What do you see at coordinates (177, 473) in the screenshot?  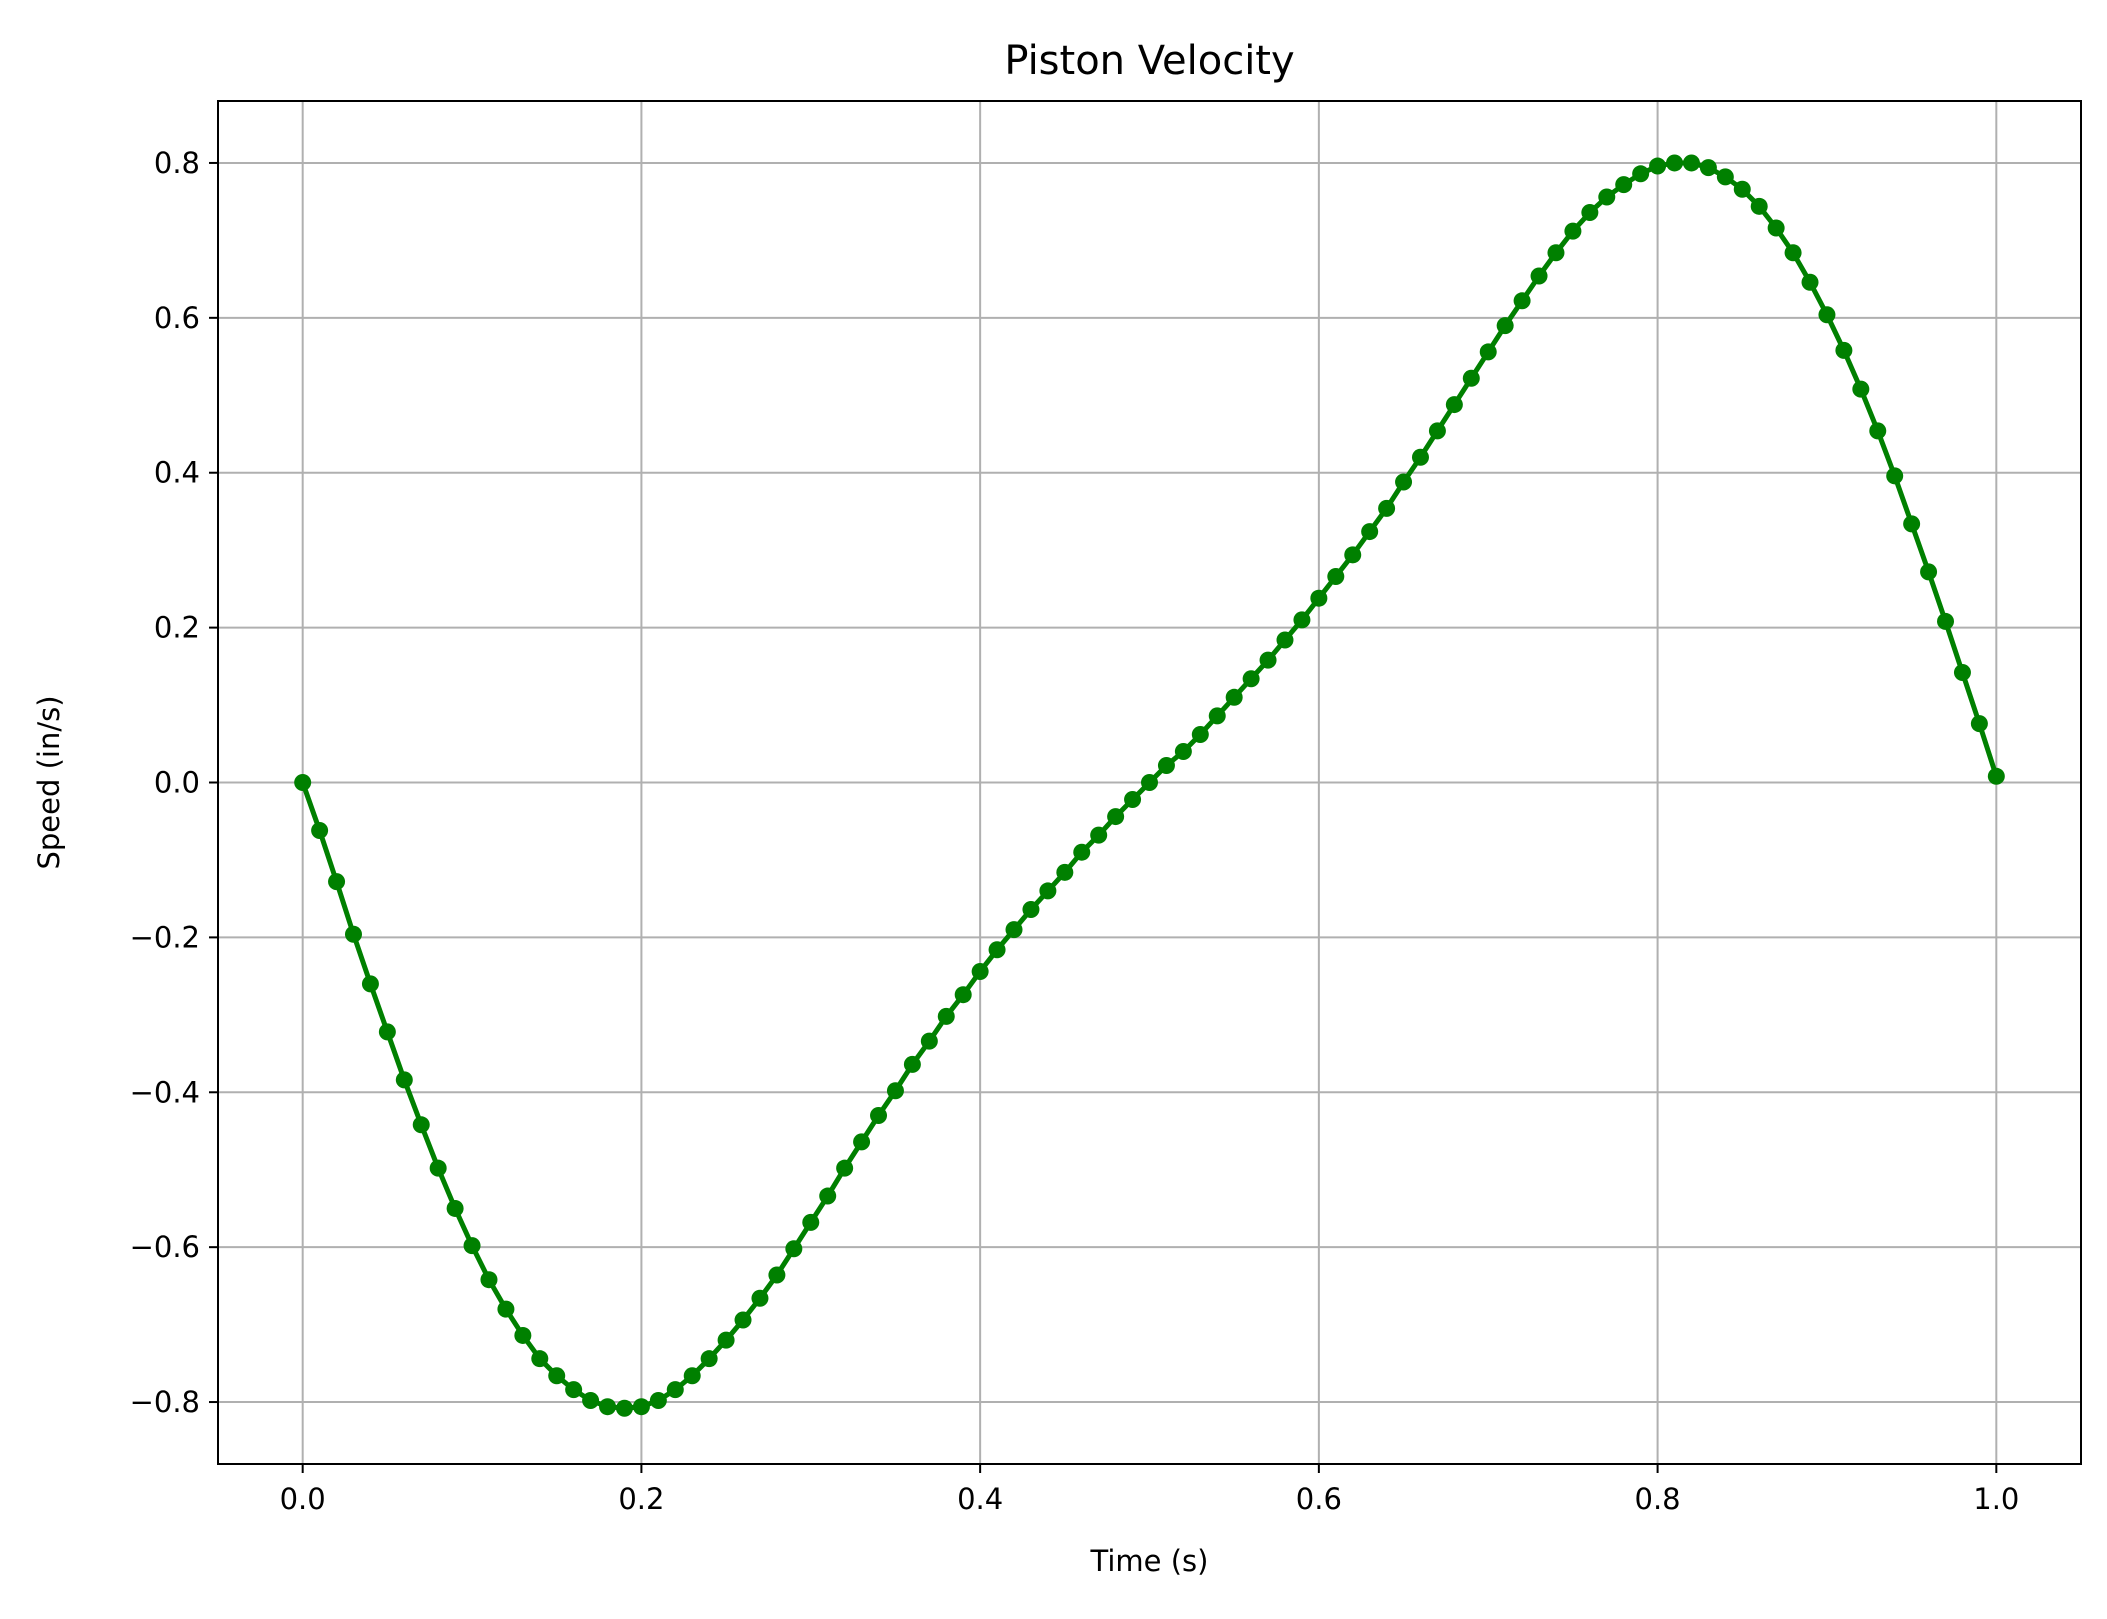 I see `y-tick-label: 0.4` at bounding box center [177, 473].